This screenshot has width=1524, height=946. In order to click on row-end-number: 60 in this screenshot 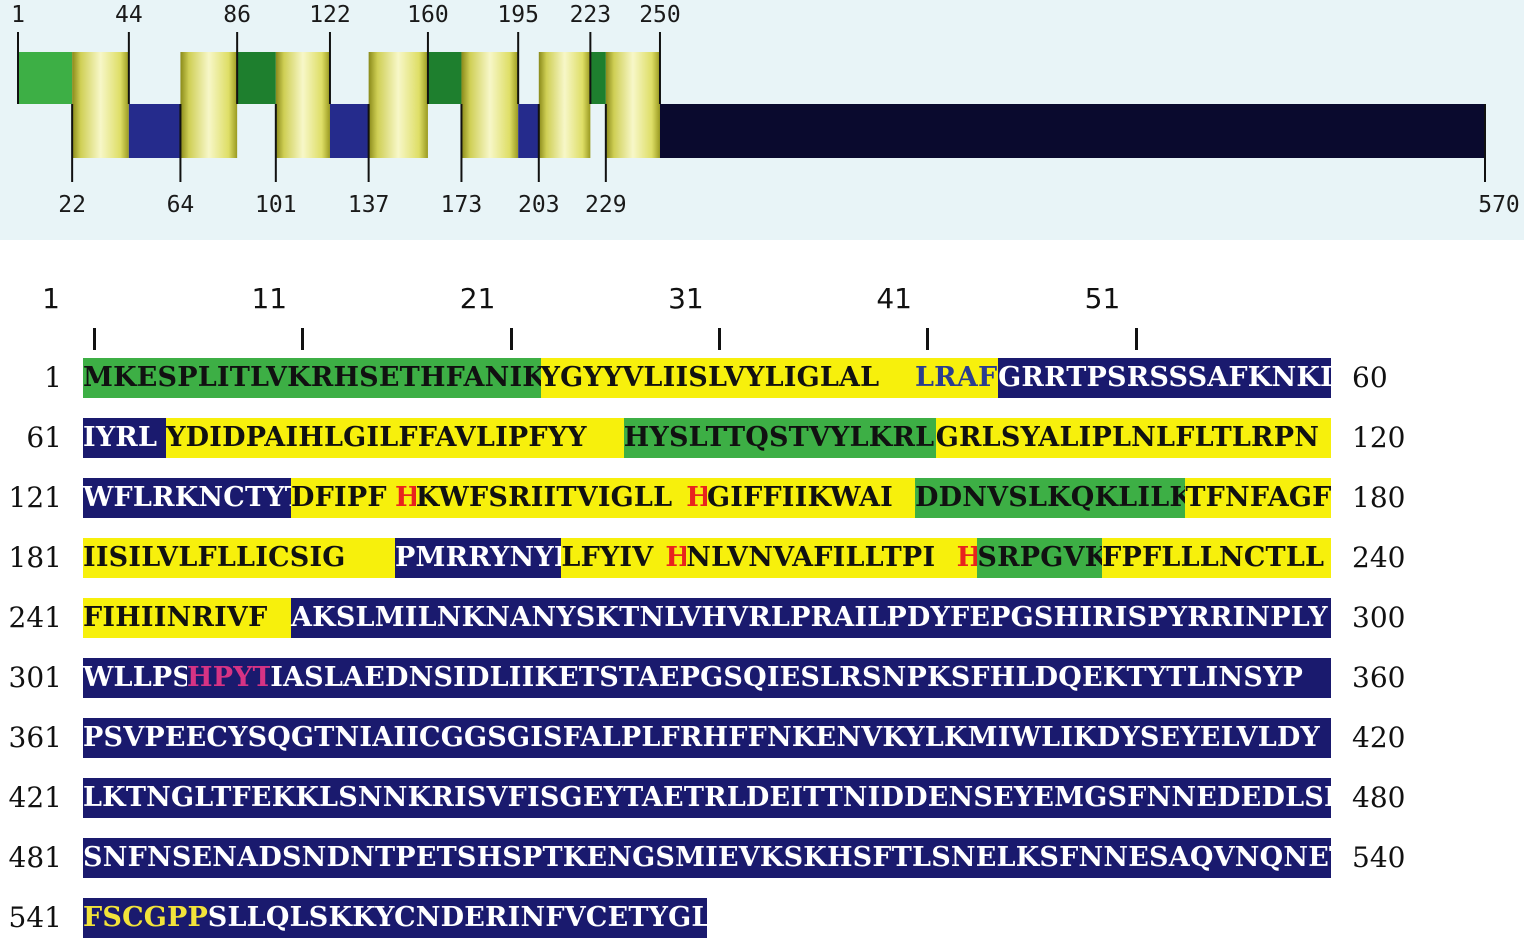, I will do `click(1370, 377)`.